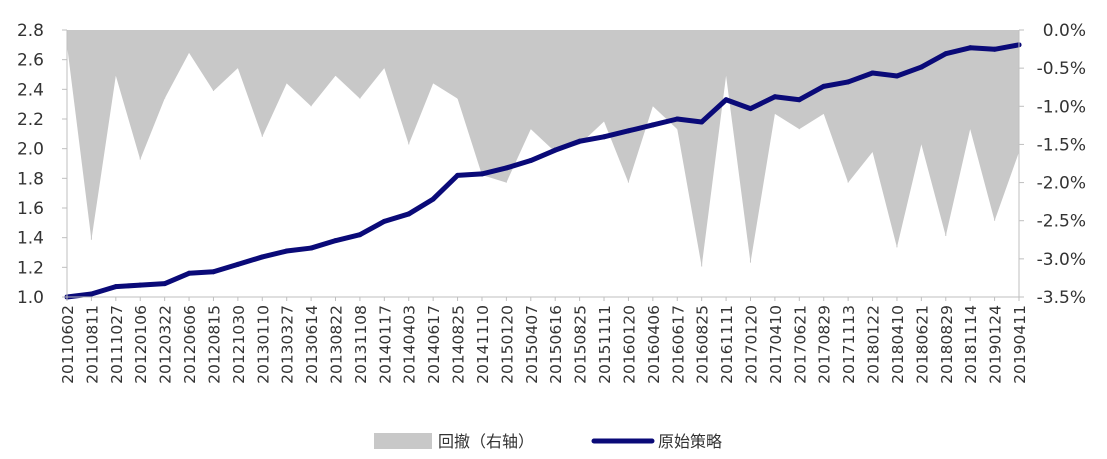 The width and height of the screenshot is (1107, 459). What do you see at coordinates (849, 344) in the screenshot?
I see `x-tick-label: 20171113` at bounding box center [849, 344].